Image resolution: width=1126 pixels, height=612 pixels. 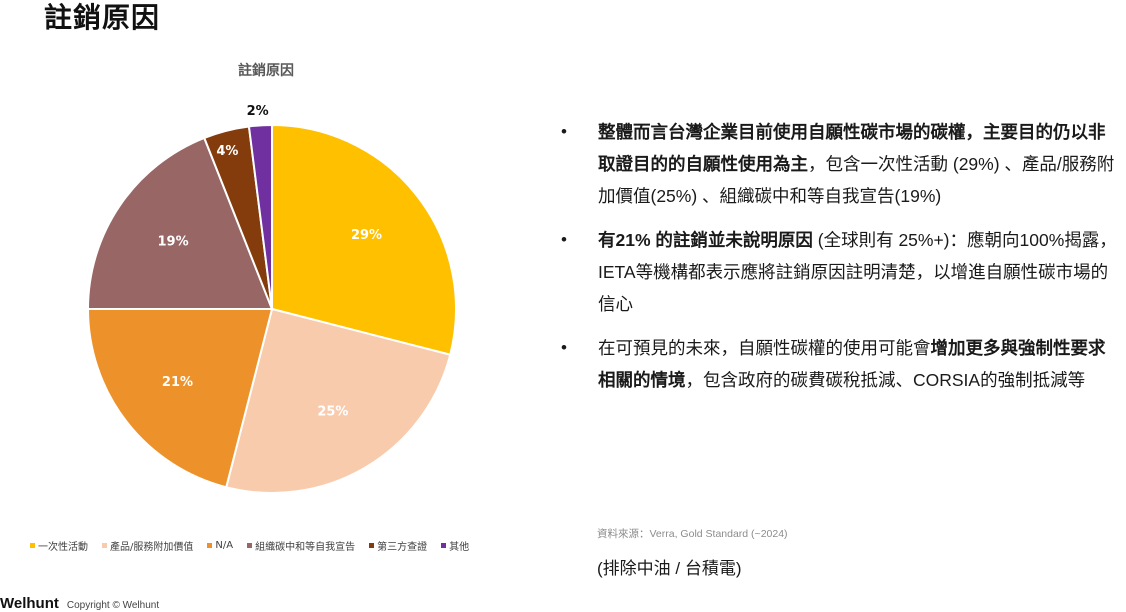 What do you see at coordinates (669, 568) in the screenshot?
I see `exclusion-note: (排除中油 / 台積電)` at bounding box center [669, 568].